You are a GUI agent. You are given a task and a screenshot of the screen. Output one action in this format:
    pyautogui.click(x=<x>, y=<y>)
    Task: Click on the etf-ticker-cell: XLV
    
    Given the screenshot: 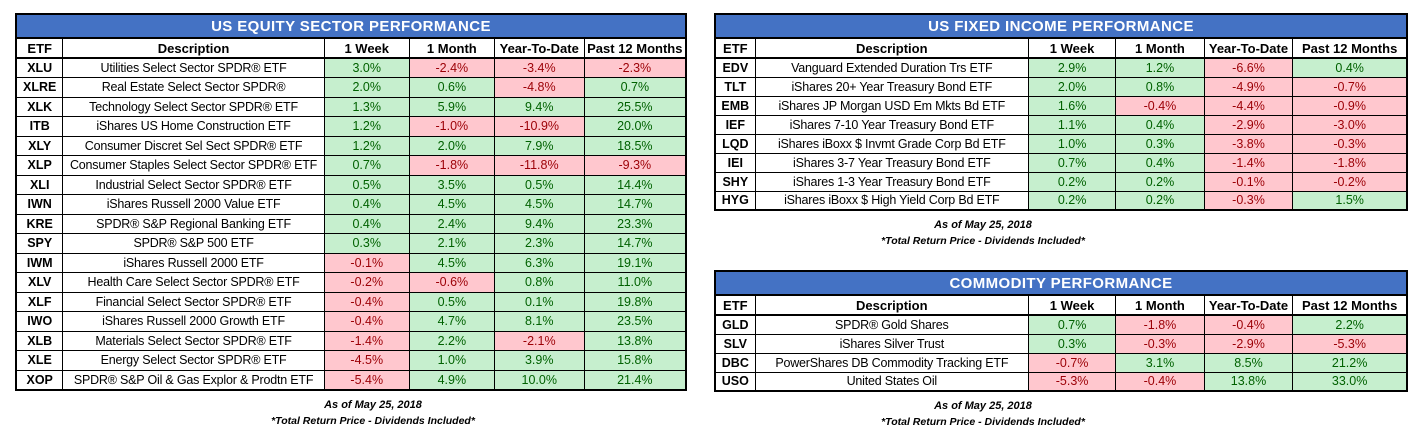 What is the action you would take?
    pyautogui.click(x=39, y=282)
    